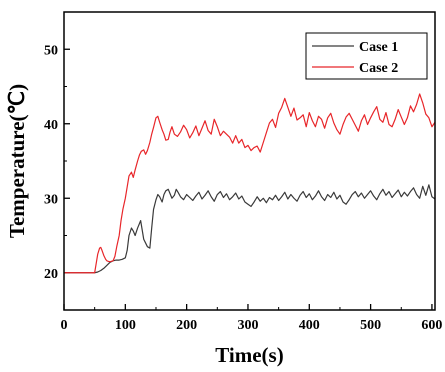  I want to click on y-tick-label: 40, so click(51, 125).